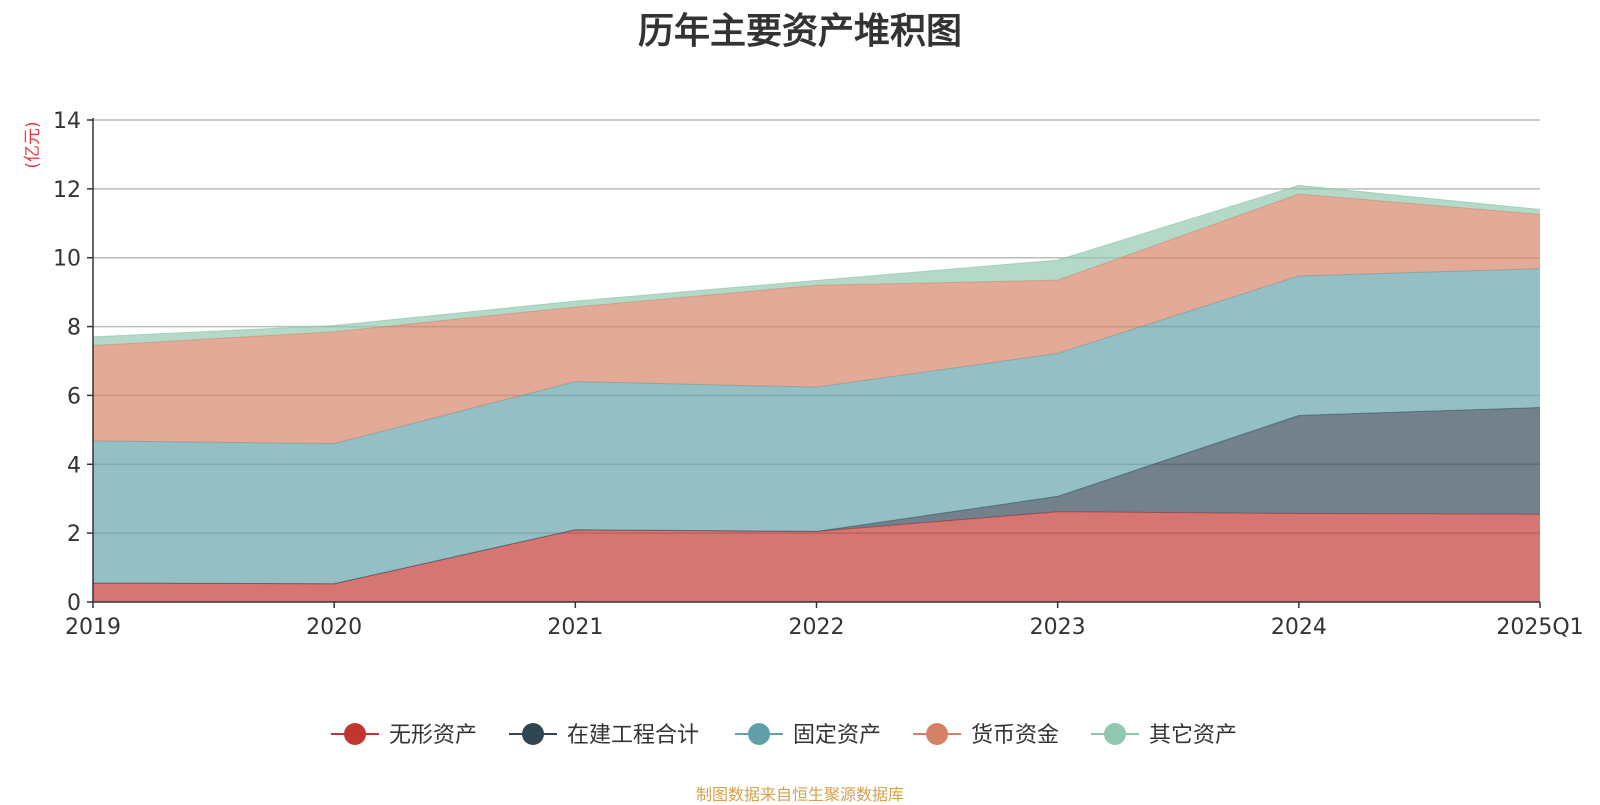 This screenshot has height=805, width=1600. What do you see at coordinates (1539, 627) in the screenshot?
I see `x-tick-label: 2025Q1` at bounding box center [1539, 627].